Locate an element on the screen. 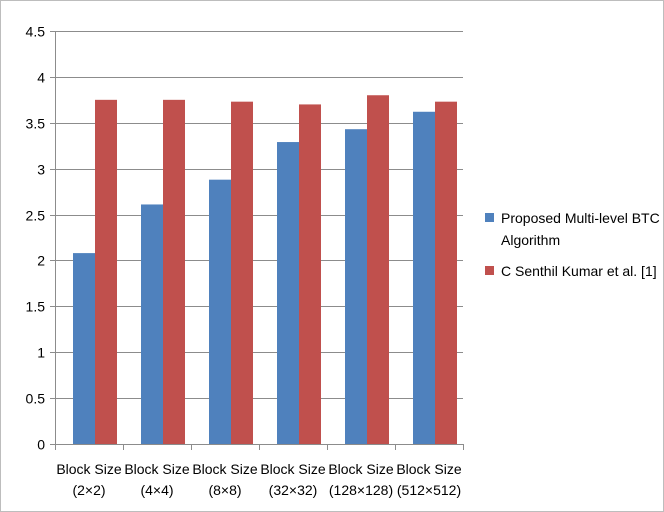  y-tick-label: 2.5 is located at coordinates (36, 216).